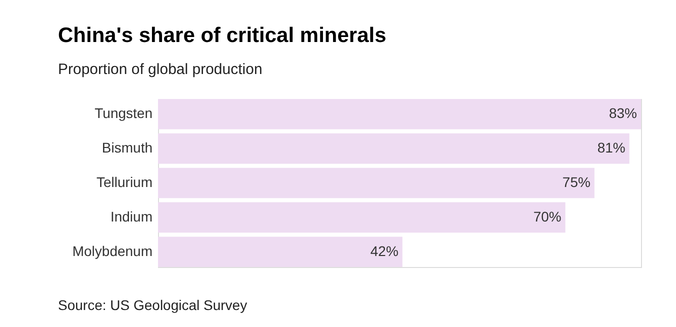 Image resolution: width=676 pixels, height=327 pixels. Describe the element at coordinates (611, 148) in the screenshot. I see `data-label: 81%` at that location.